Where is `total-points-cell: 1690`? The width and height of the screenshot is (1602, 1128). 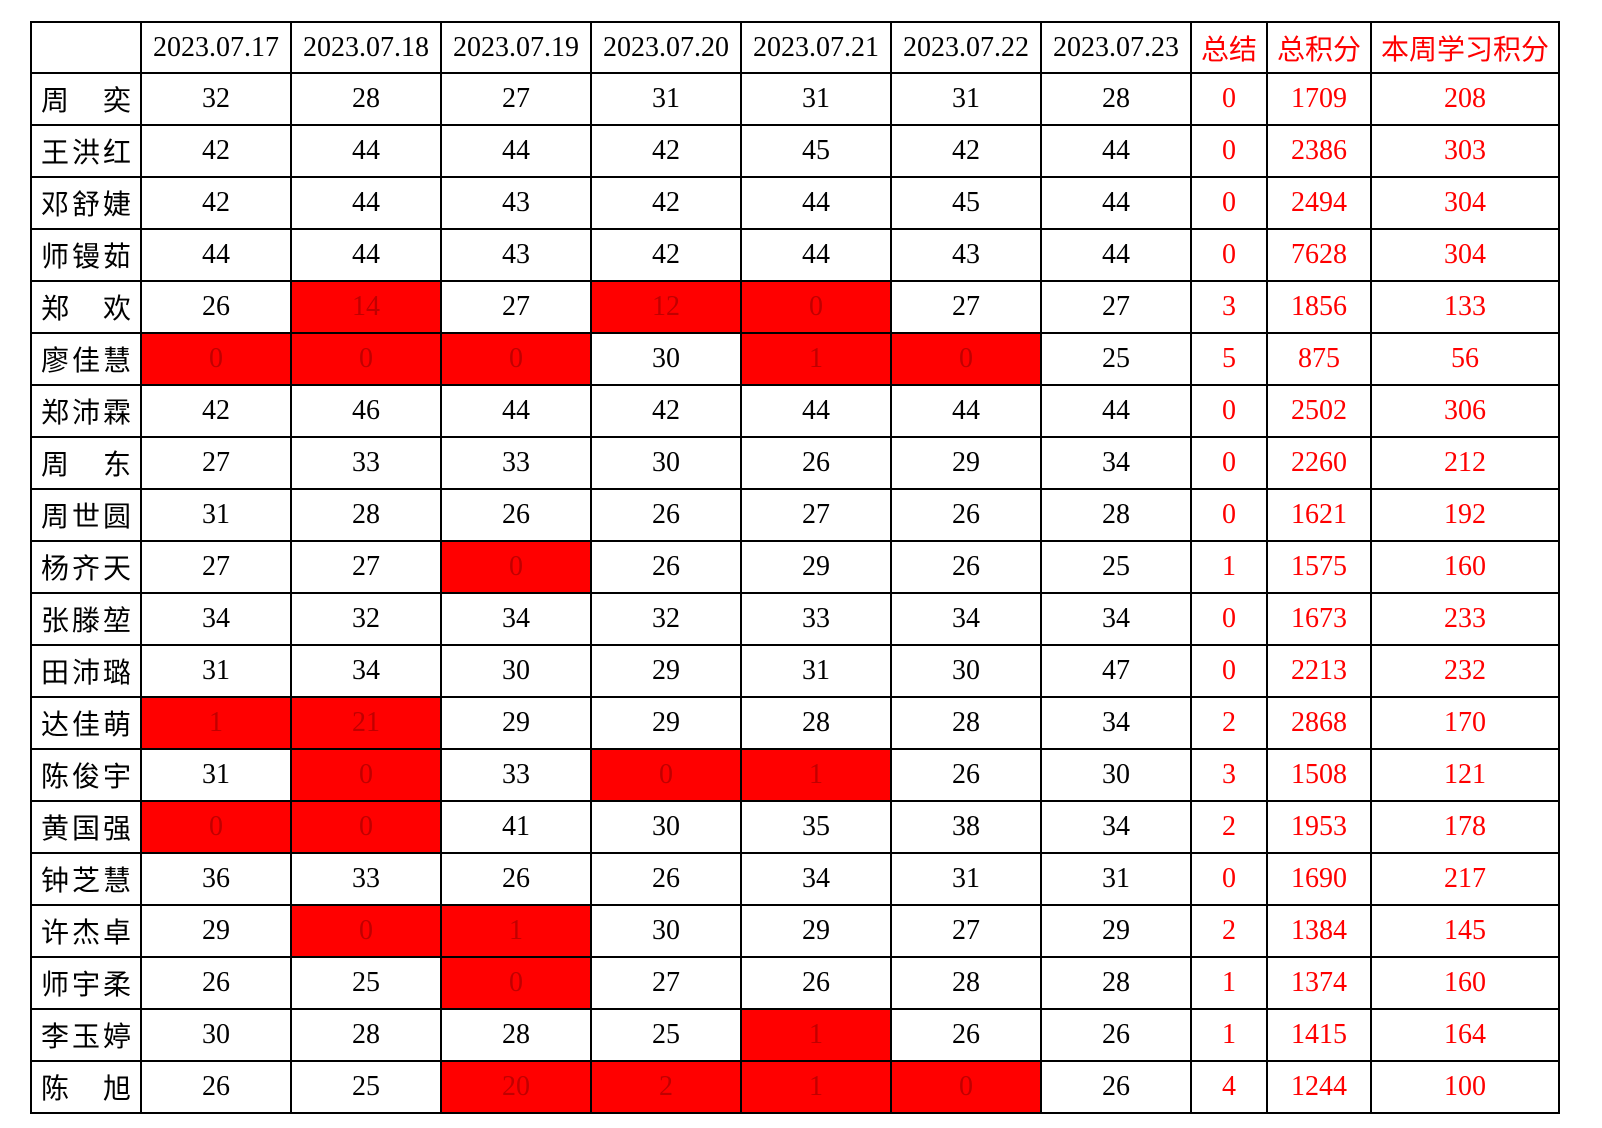 total-points-cell: 1690 is located at coordinates (1319, 879).